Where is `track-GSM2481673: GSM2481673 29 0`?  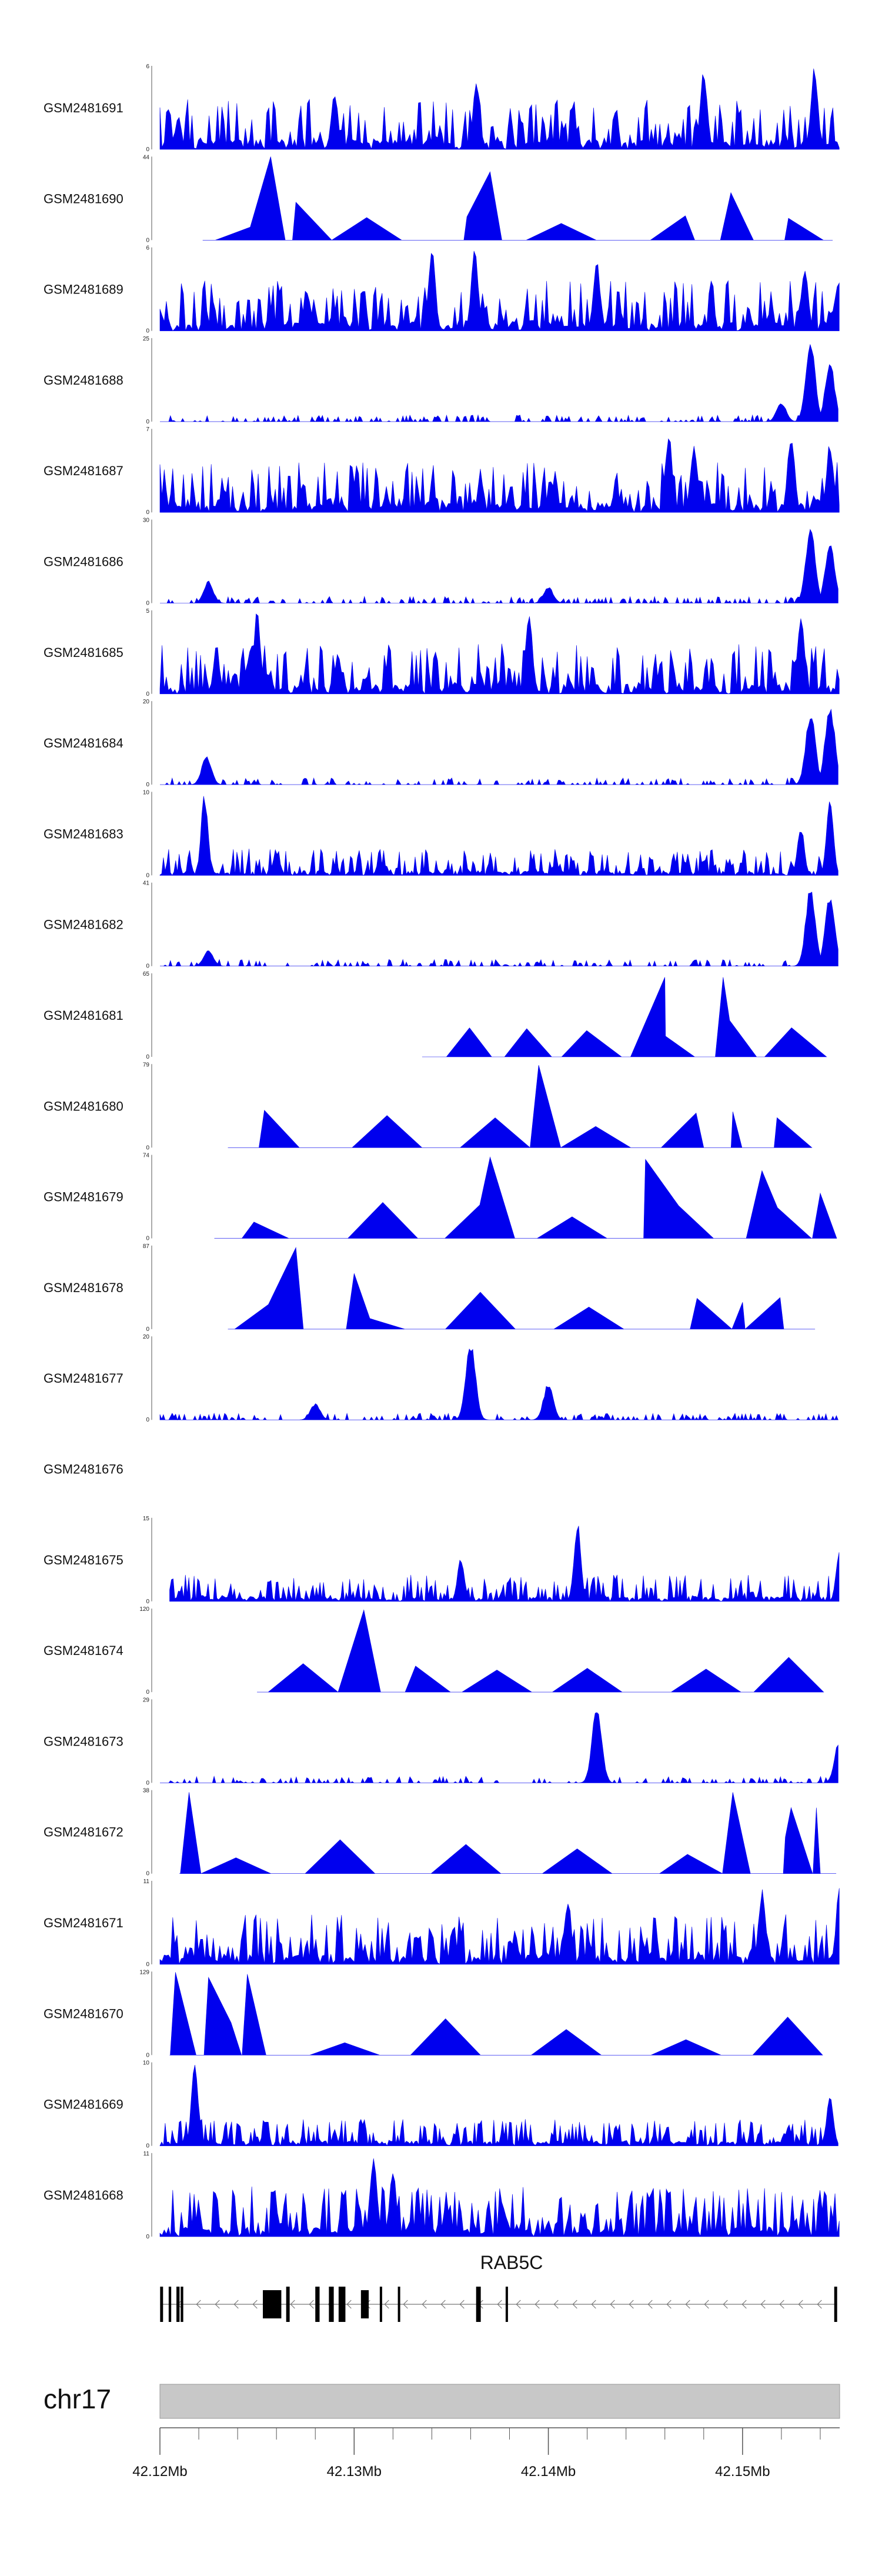 track-GSM2481673: GSM2481673 29 0 is located at coordinates (441, 1741).